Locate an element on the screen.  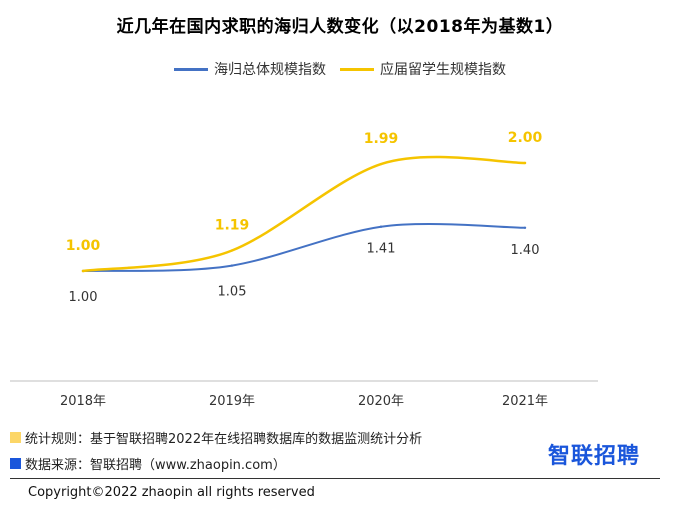
legend-label-graduates: 应届留学生规模指数 is located at coordinates (443, 70).